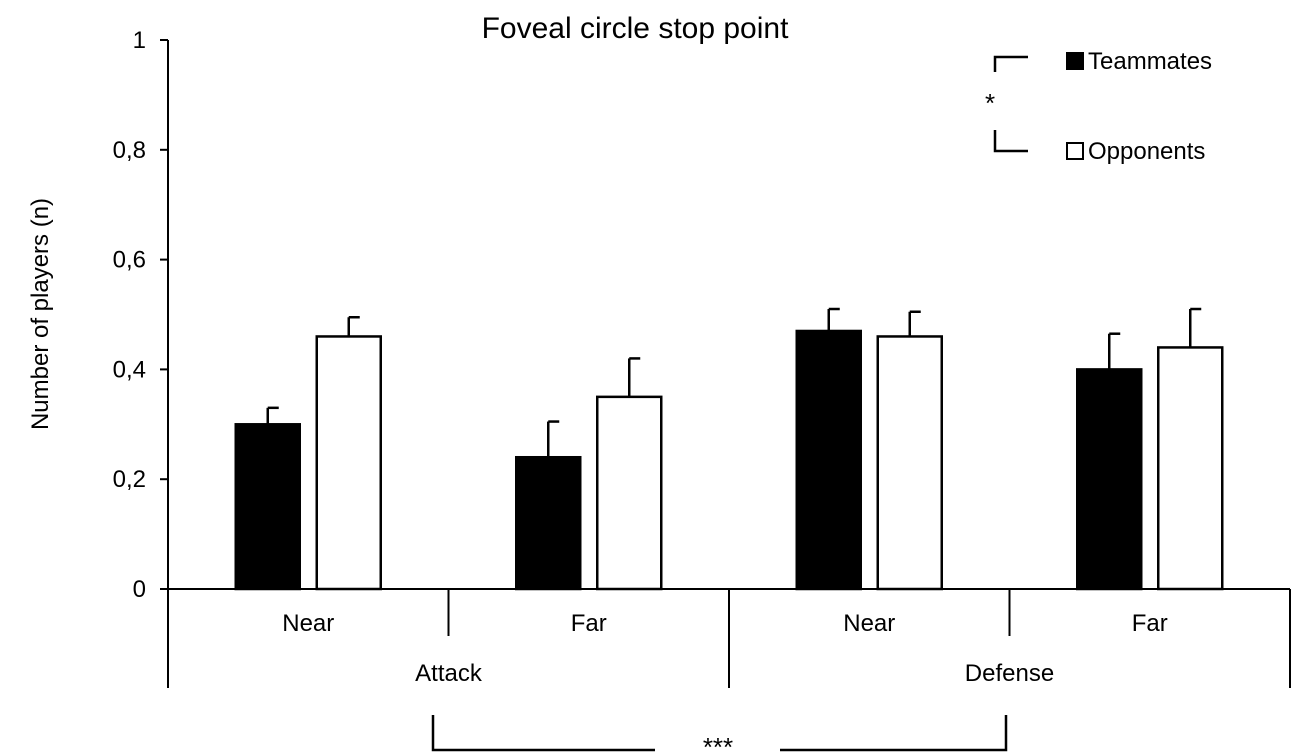 This screenshot has height=753, width=1295. What do you see at coordinates (1075, 151) in the screenshot?
I see `legend-swatch-opponents` at bounding box center [1075, 151].